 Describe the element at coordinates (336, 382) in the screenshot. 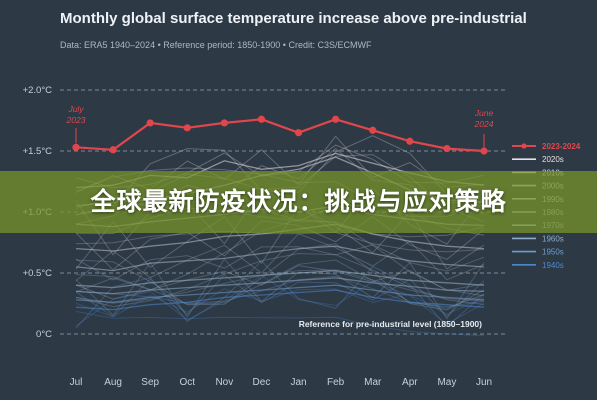

I see `x-tick-label: Feb` at that location.